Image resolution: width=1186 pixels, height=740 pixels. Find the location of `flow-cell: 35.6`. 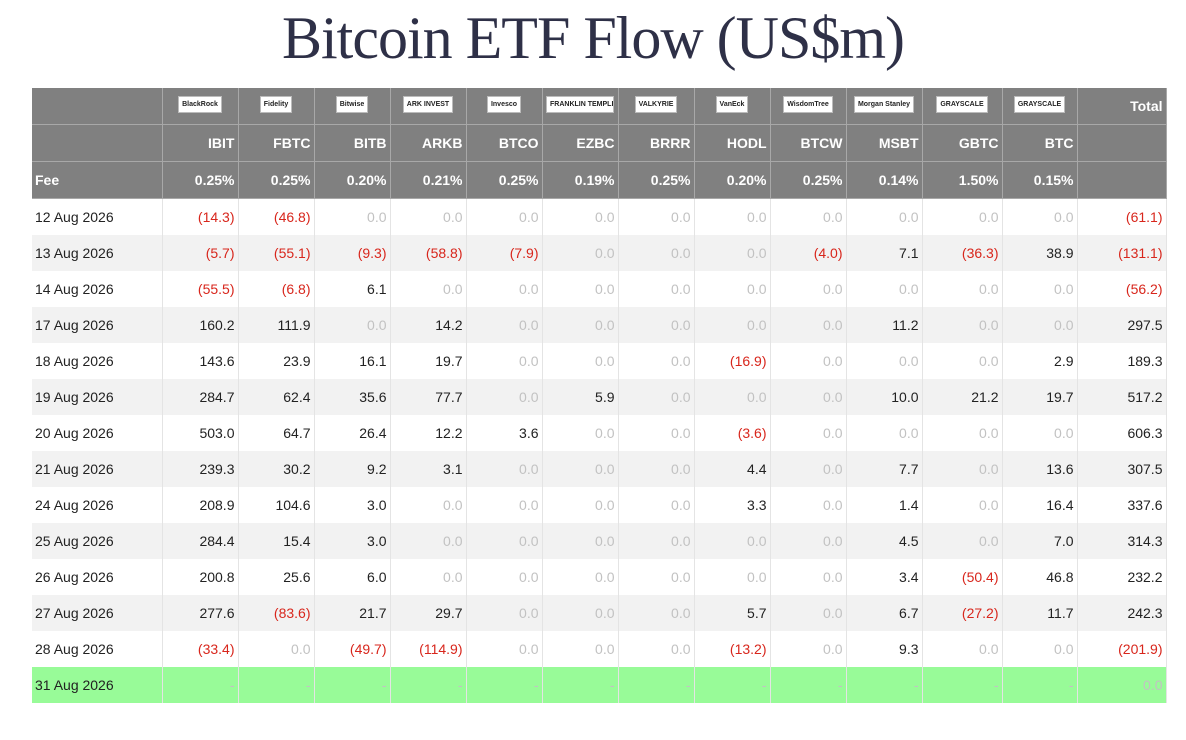

flow-cell: 35.6 is located at coordinates (352, 397).